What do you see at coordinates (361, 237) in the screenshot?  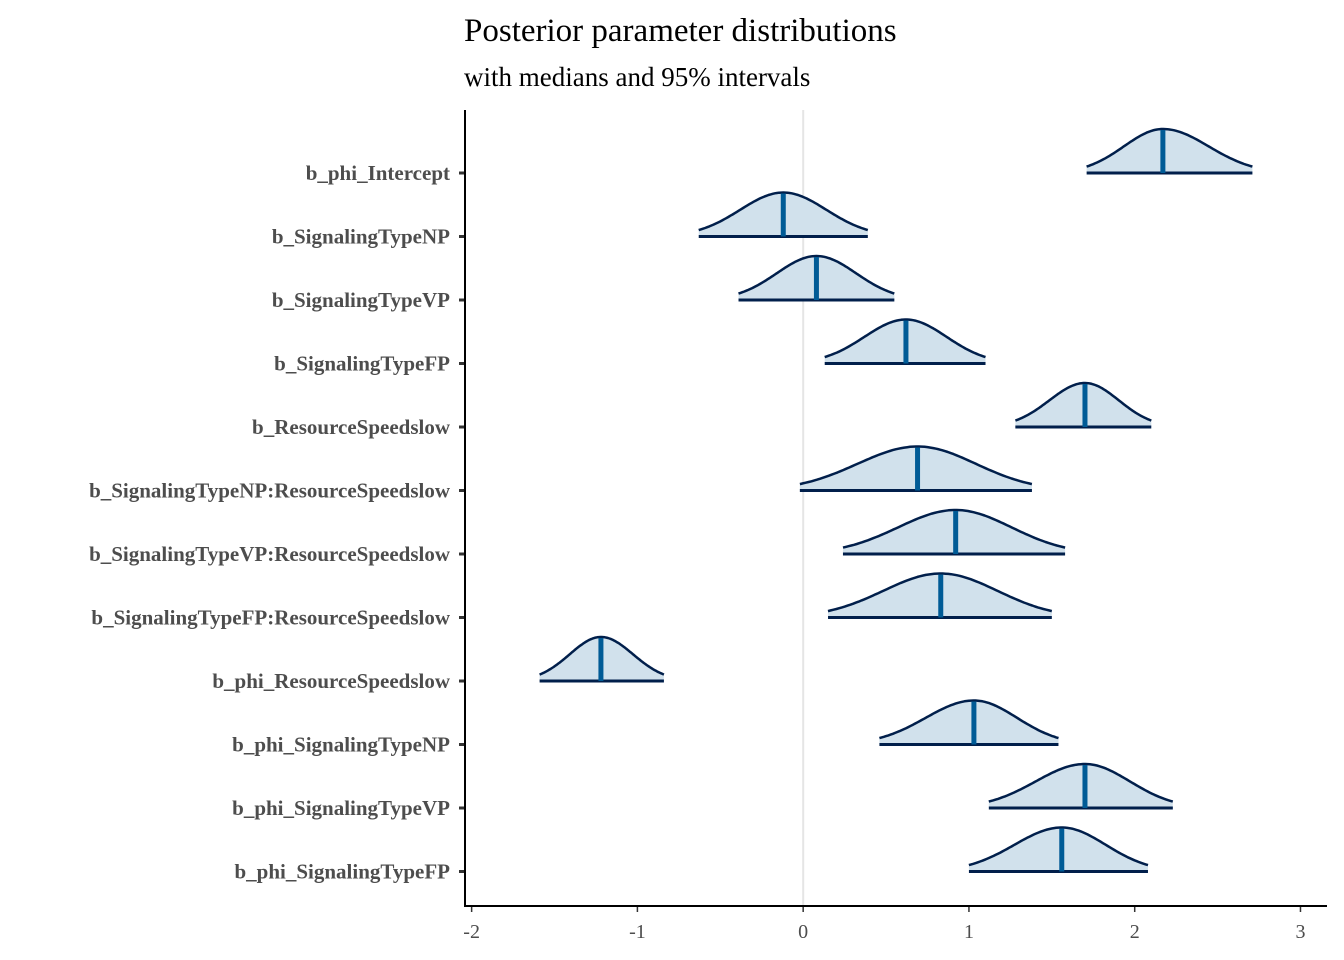 I see `y-tick-label: b_SignalingTypeNP` at bounding box center [361, 237].